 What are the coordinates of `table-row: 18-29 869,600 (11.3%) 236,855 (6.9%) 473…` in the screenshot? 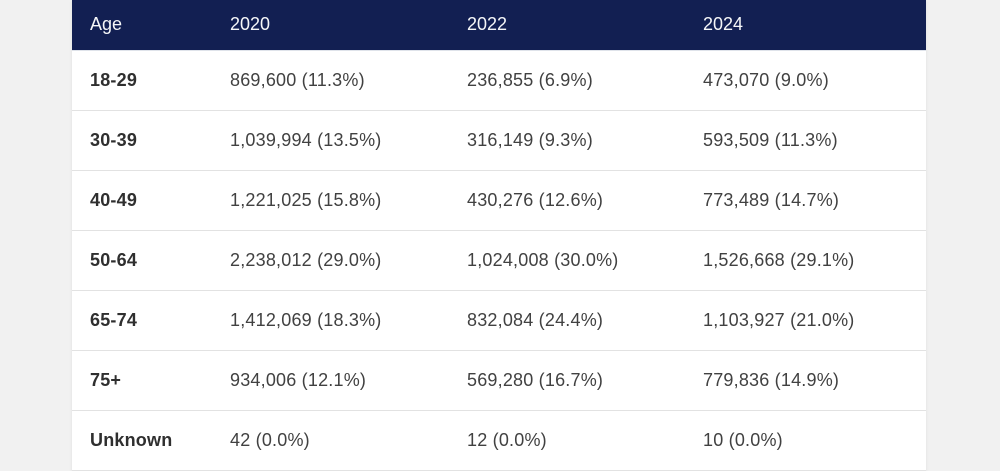 It's located at (499, 80).